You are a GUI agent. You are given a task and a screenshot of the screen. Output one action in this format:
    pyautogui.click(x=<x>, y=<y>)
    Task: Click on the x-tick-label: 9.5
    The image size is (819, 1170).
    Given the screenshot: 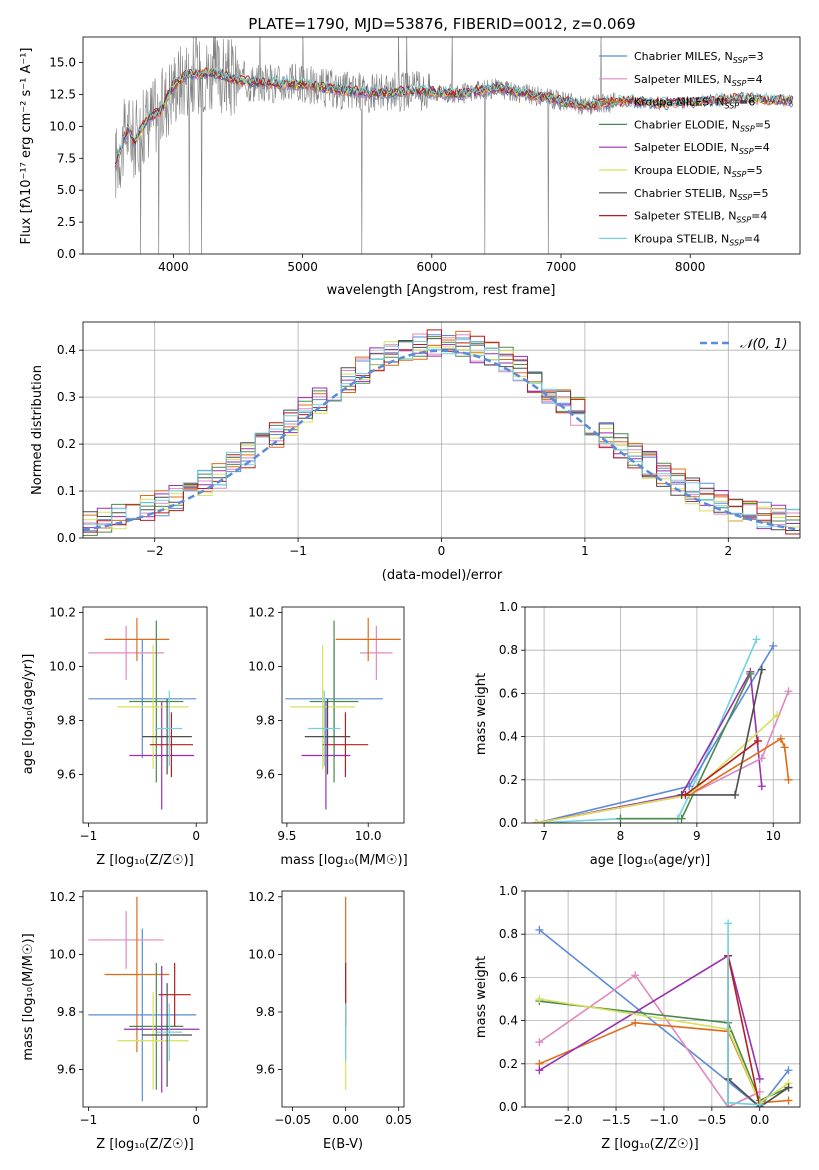 What is the action you would take?
    pyautogui.click(x=286, y=836)
    